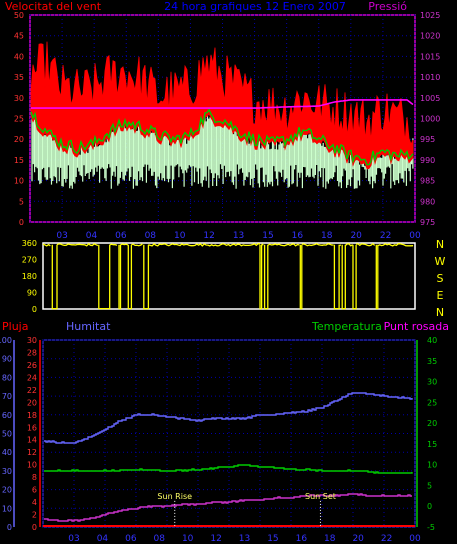 Image resolution: width=457 pixels, height=544 pixels. Describe the element at coordinates (32, 352) in the screenshot. I see `rain-y-tick-label: 28` at that location.